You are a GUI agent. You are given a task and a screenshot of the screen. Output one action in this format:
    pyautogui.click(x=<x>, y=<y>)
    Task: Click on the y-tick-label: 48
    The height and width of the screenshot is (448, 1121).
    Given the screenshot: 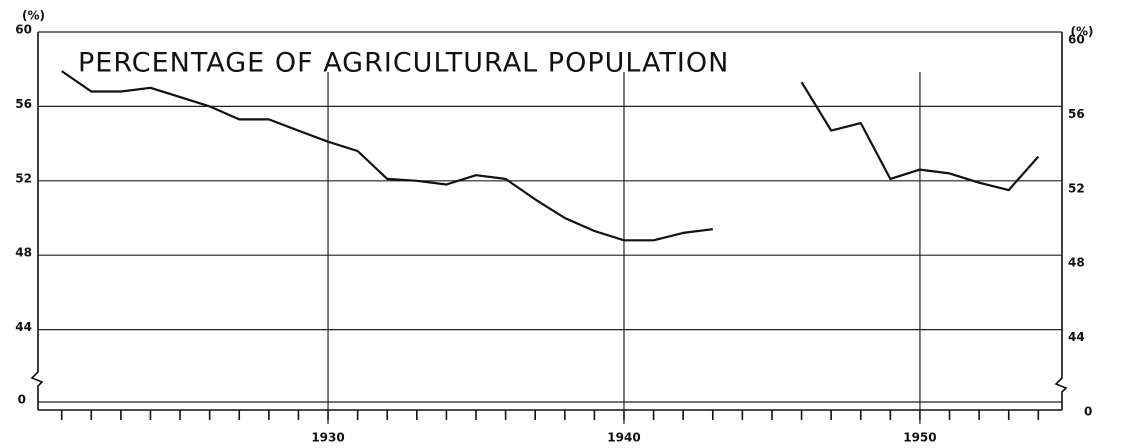 What is the action you would take?
    pyautogui.click(x=23, y=253)
    